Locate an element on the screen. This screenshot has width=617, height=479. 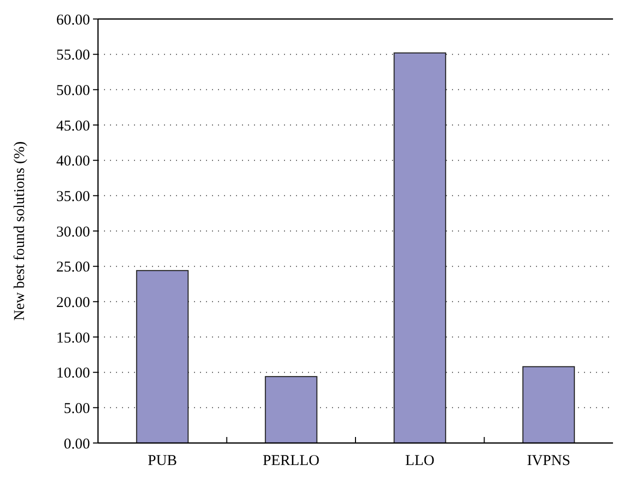
y-axis-title: New best found solutions (%) is located at coordinates (20, 231).